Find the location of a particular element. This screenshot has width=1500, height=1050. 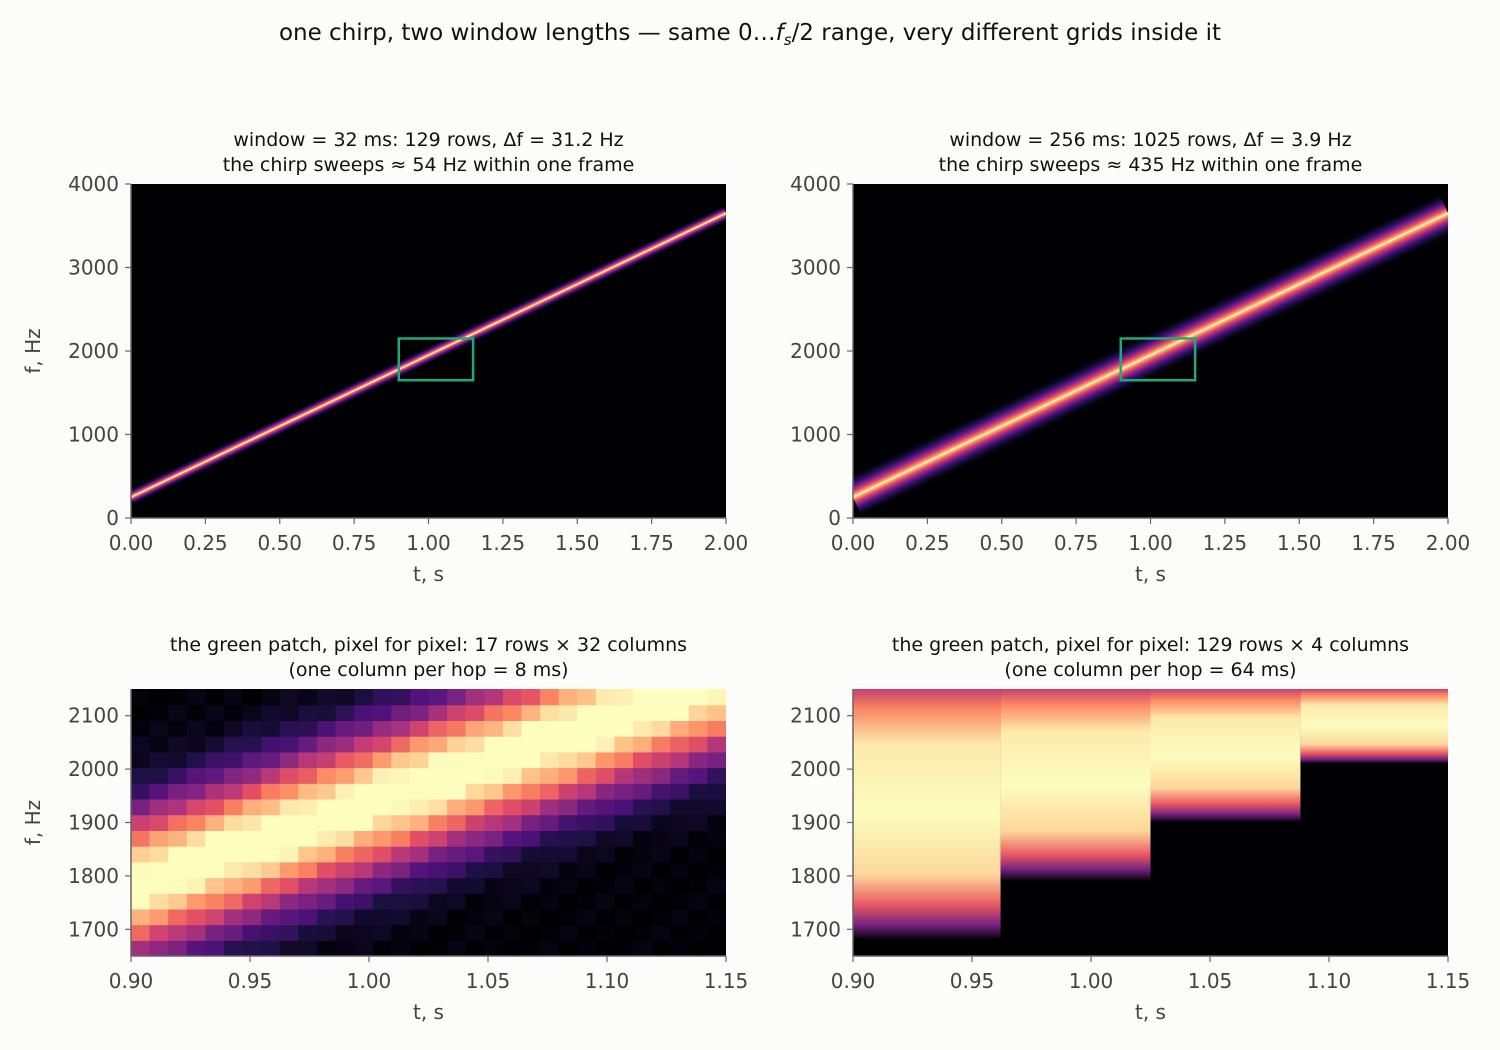

x-tick-label: 0.25 is located at coordinates (205, 543).